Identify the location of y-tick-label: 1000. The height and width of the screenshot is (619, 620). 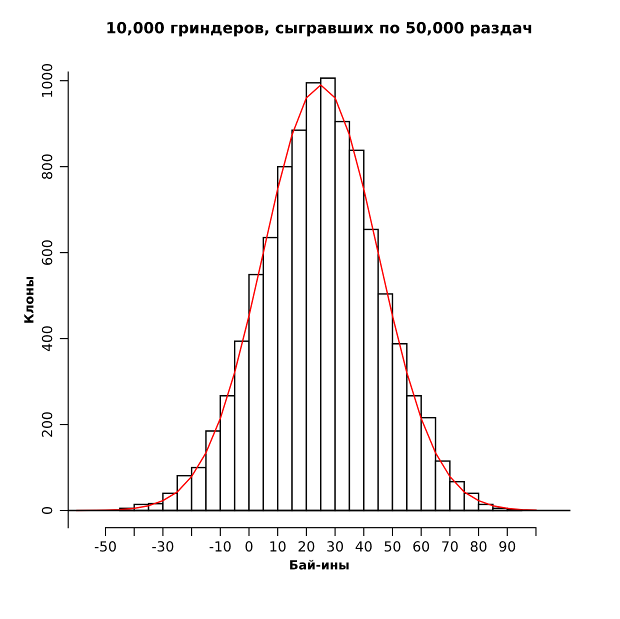
(47, 80).